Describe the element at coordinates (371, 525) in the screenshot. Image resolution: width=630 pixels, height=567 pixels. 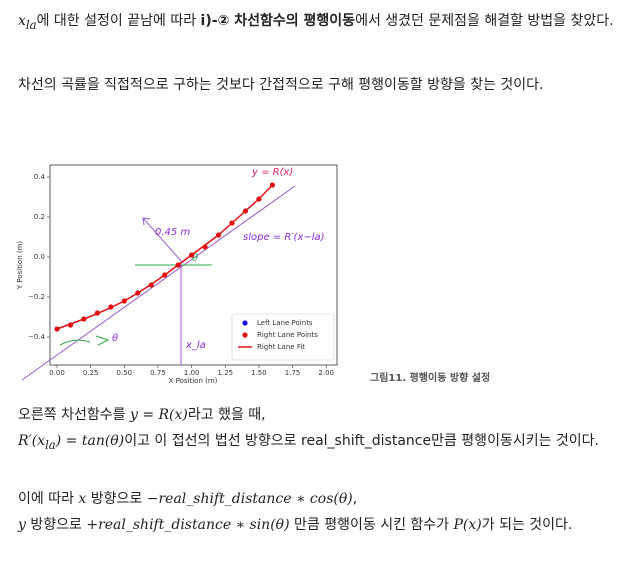
I see `text: 만큼 평행이동 시킨 함수가` at that location.